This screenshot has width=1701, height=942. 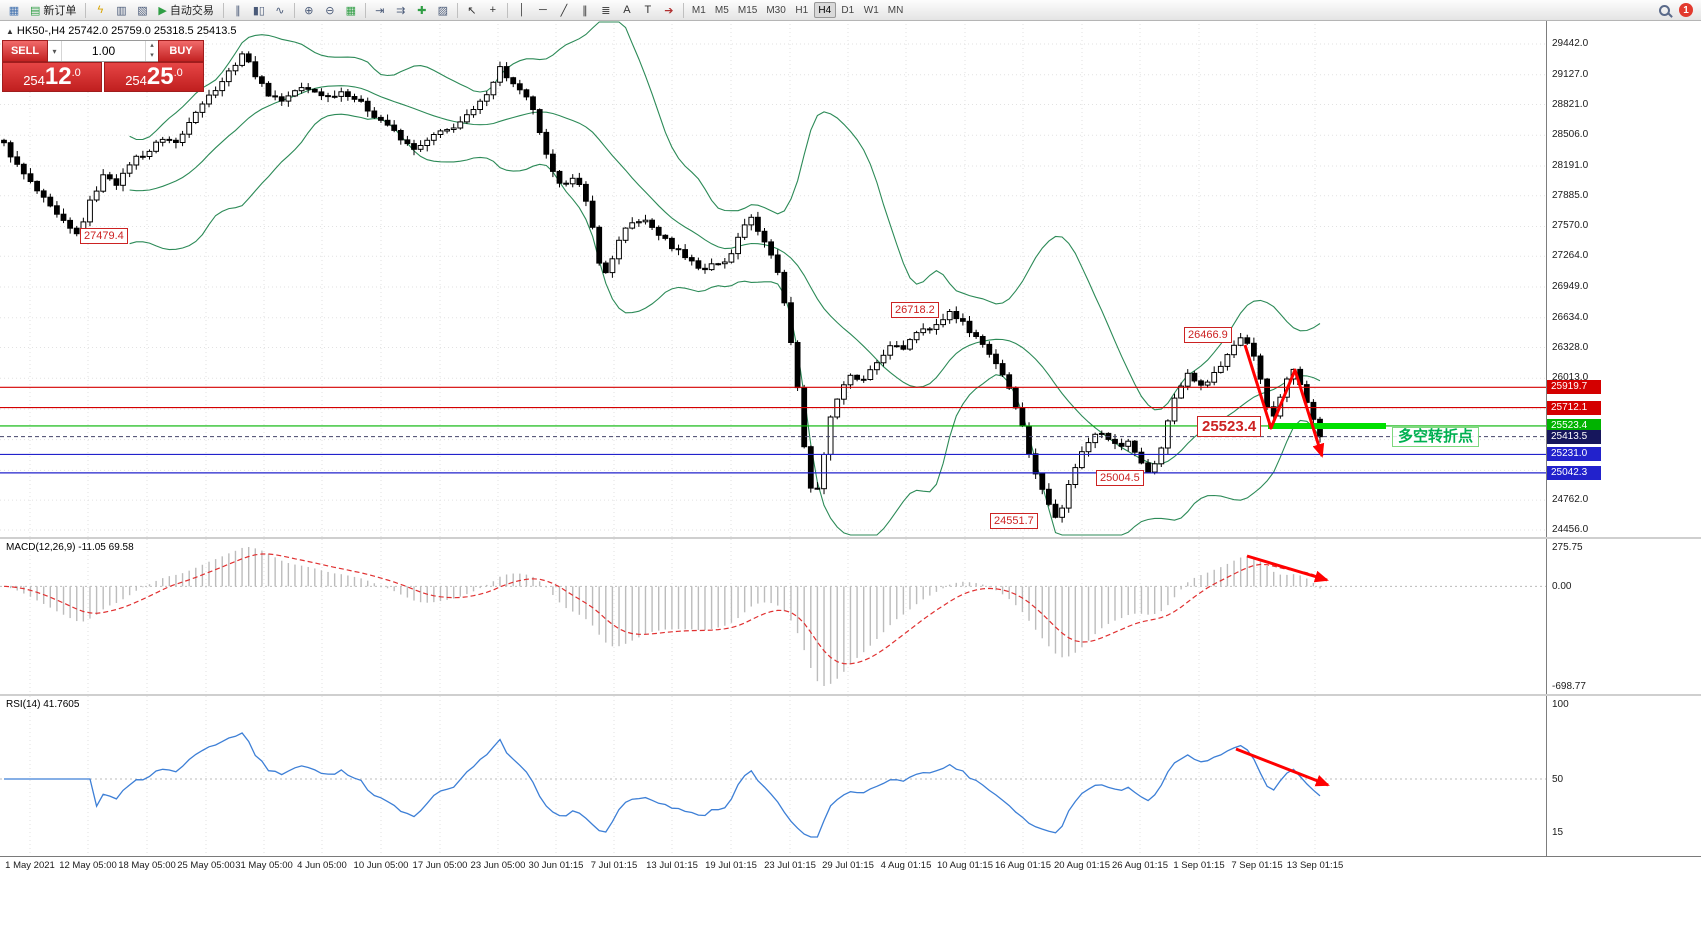 I want to click on timeframe-m30: M30, so click(x=776, y=10).